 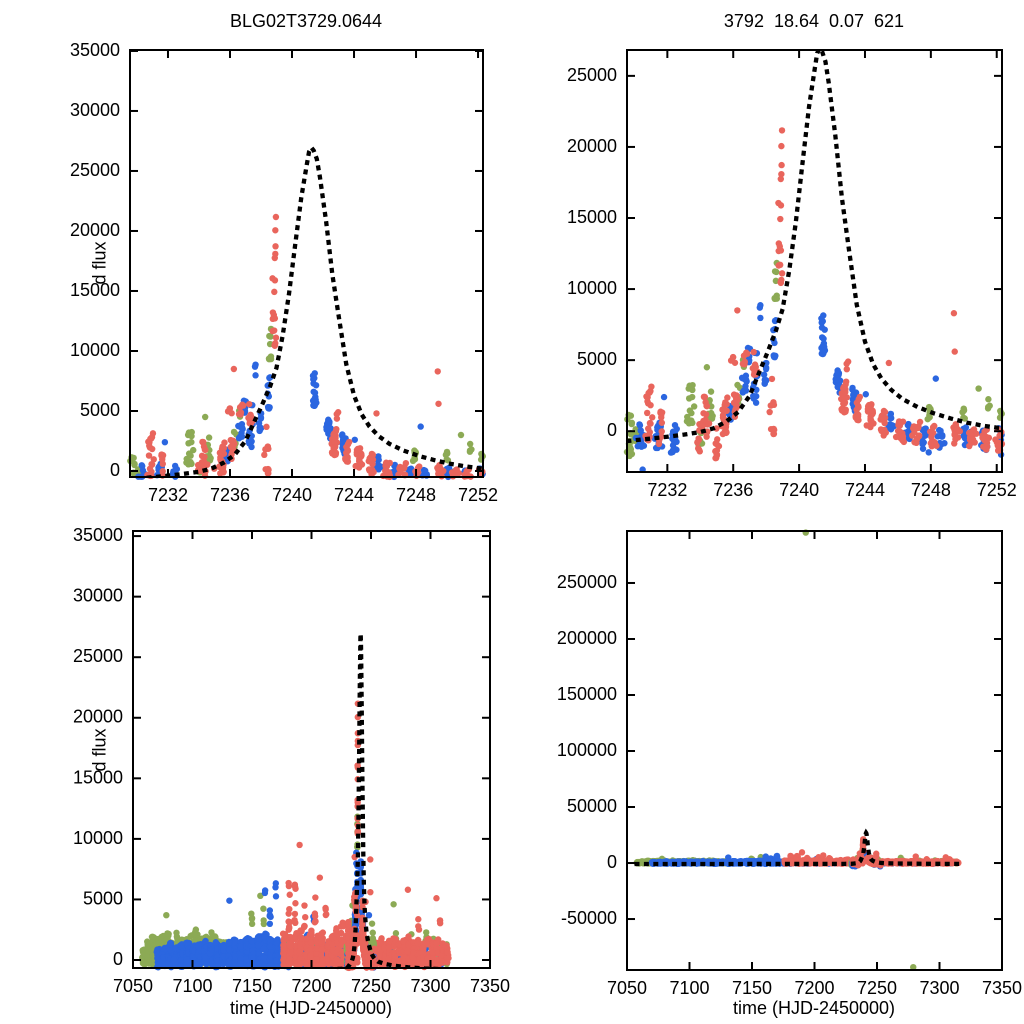 What do you see at coordinates (99, 750) in the screenshot?
I see `y-axis-label-bottom-left: d flux` at bounding box center [99, 750].